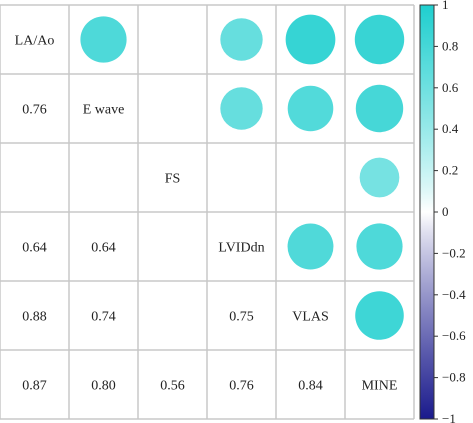  I want to click on correlation-value: 0.84, so click(310, 386).